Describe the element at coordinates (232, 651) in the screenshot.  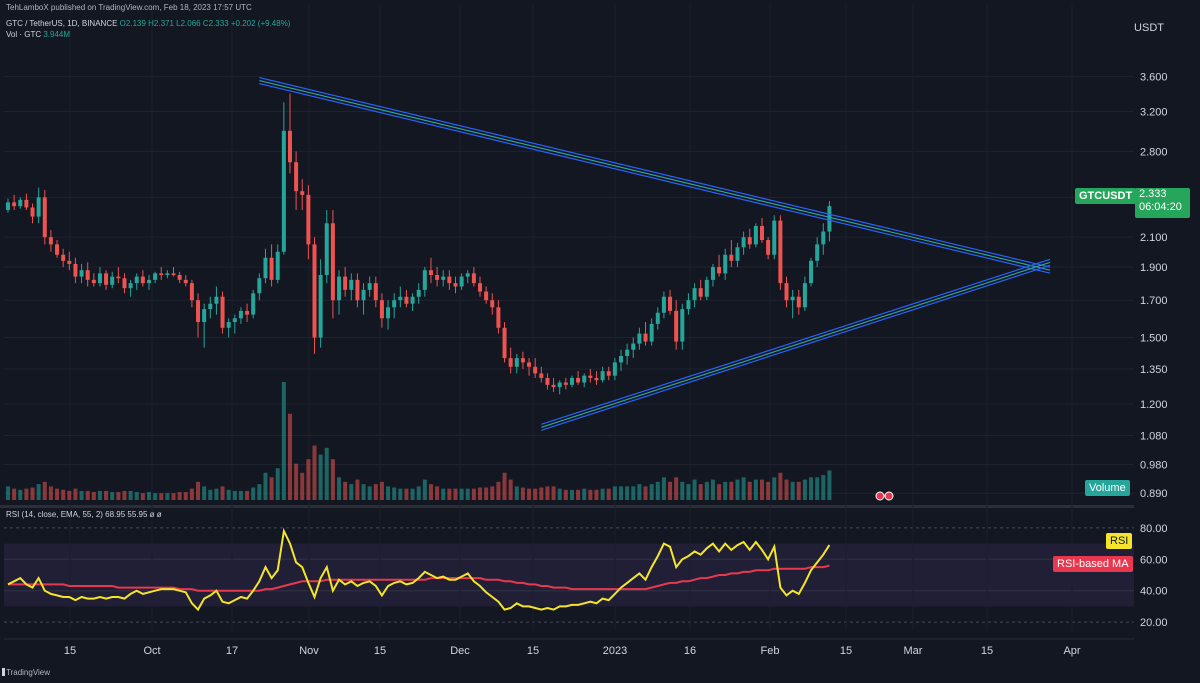
I see `time-tick-label: 17` at that location.